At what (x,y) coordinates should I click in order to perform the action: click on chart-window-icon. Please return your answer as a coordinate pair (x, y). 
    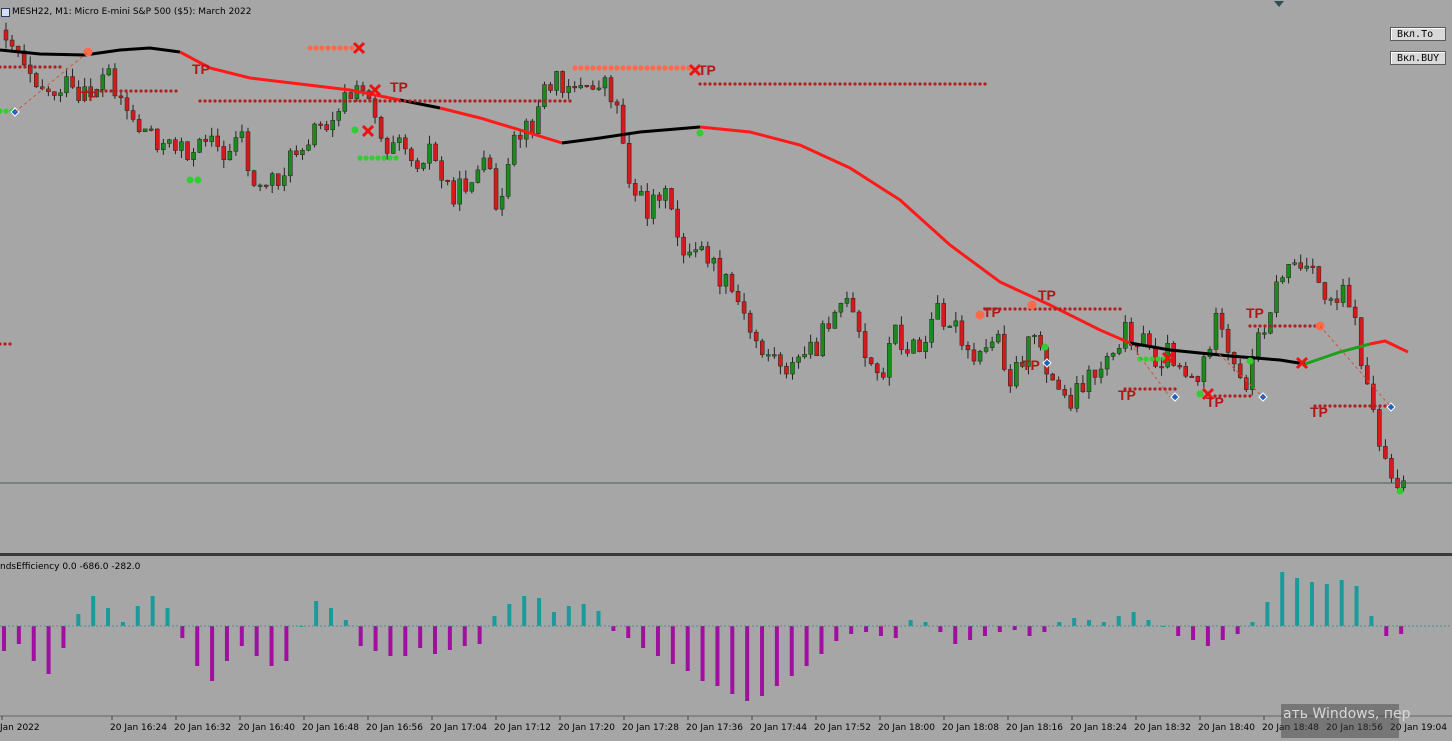
    Looking at the image, I should click on (5, 12).